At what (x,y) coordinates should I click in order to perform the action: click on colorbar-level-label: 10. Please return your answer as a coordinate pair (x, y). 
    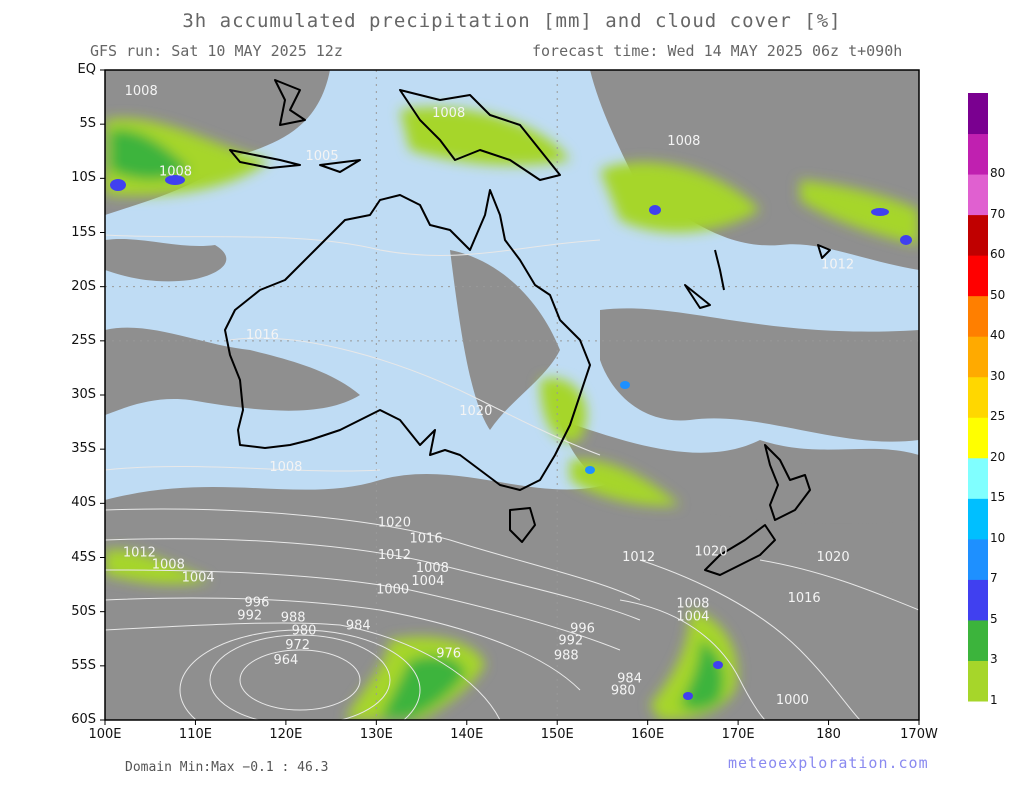
    Looking at the image, I should click on (998, 537).